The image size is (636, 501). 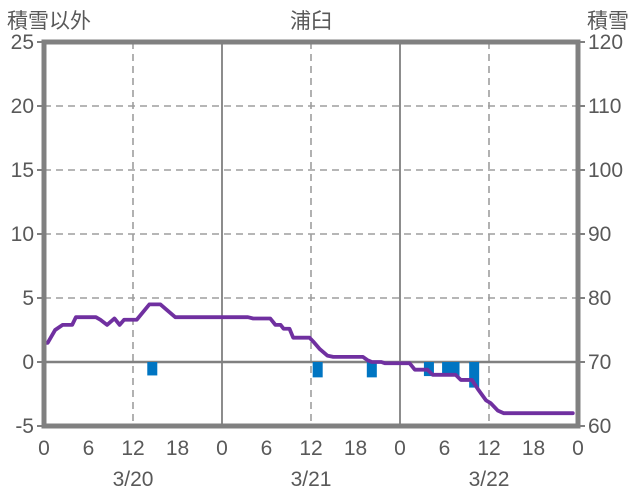 What do you see at coordinates (22, 106) in the screenshot?
I see `left-axis-tick-label: 20` at bounding box center [22, 106].